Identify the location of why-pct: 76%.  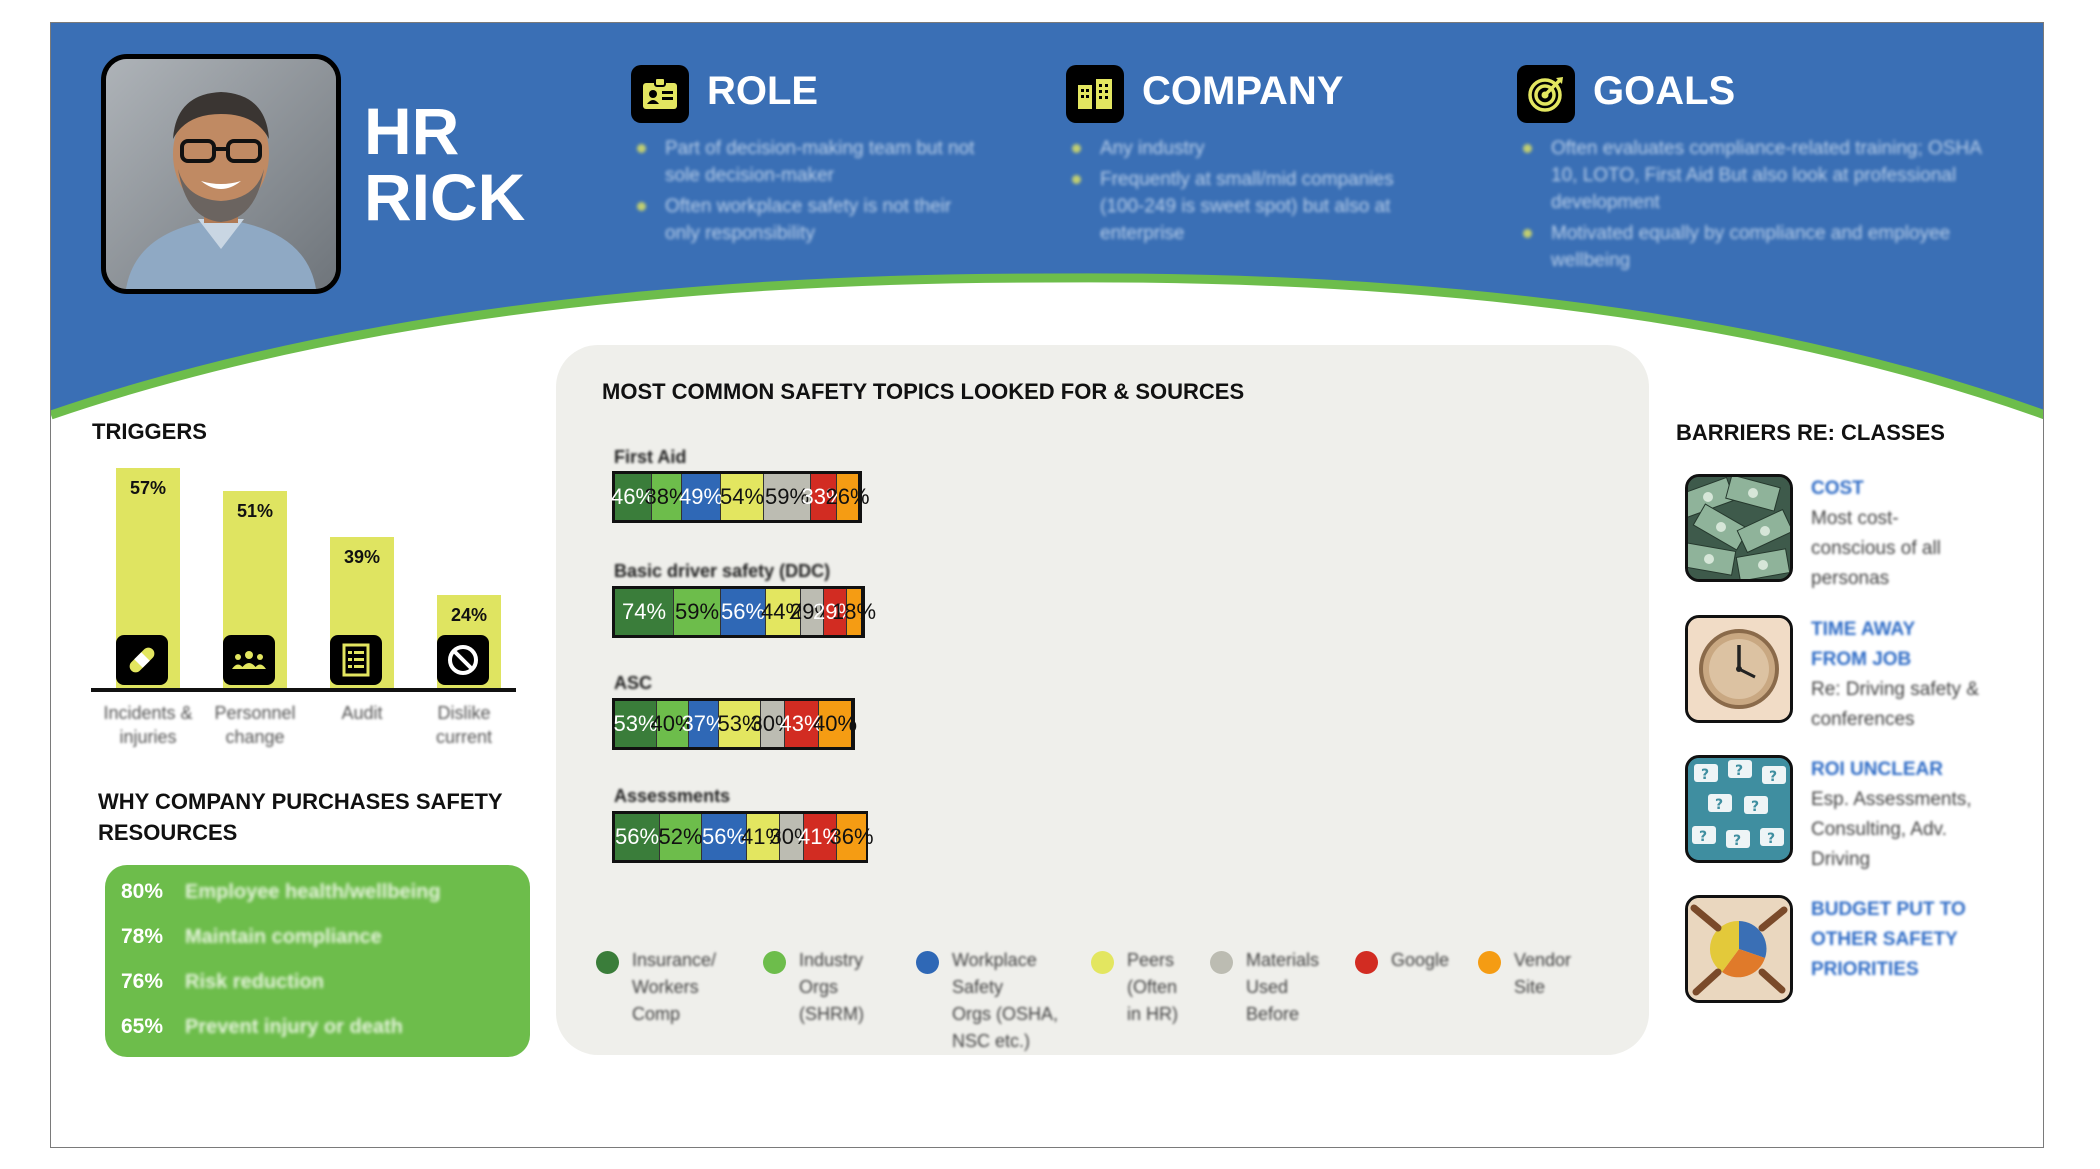
(142, 981).